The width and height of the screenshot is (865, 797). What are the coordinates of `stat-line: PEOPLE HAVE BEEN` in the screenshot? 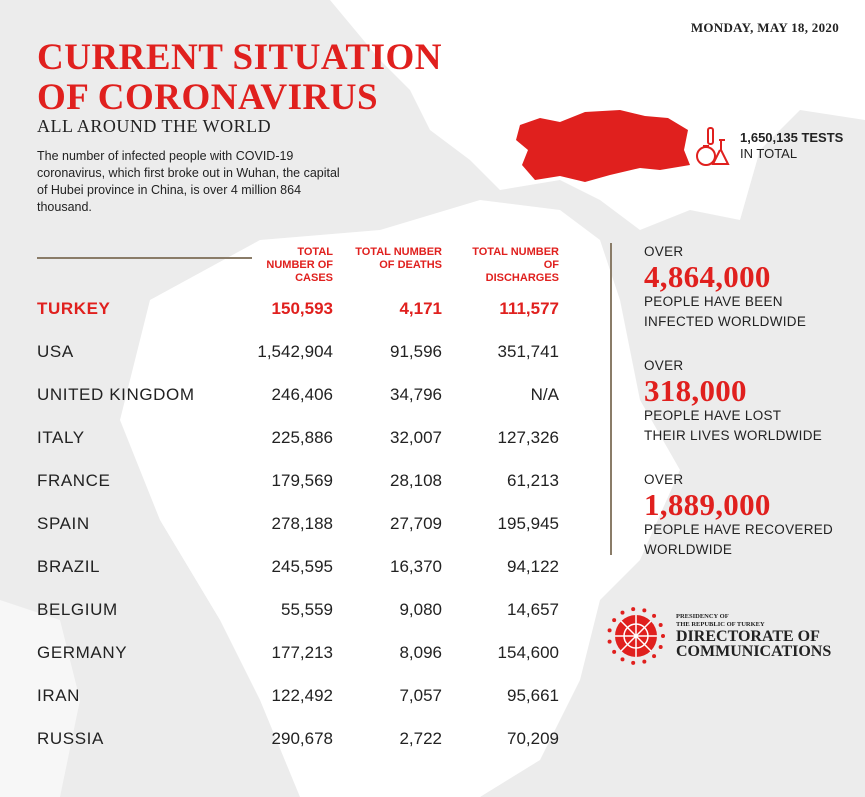 It's located at (713, 301).